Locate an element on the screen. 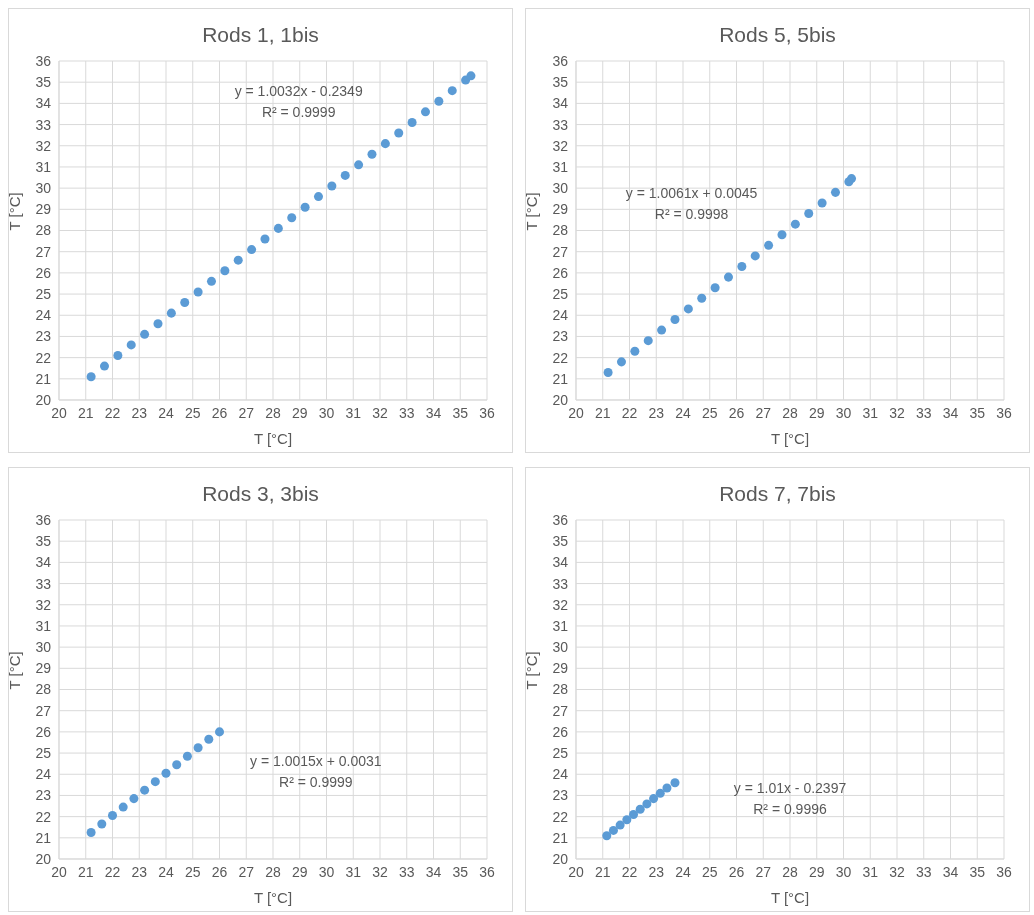 This screenshot has height=915, width=1034. y-tick-label: 22 is located at coordinates (560, 816).